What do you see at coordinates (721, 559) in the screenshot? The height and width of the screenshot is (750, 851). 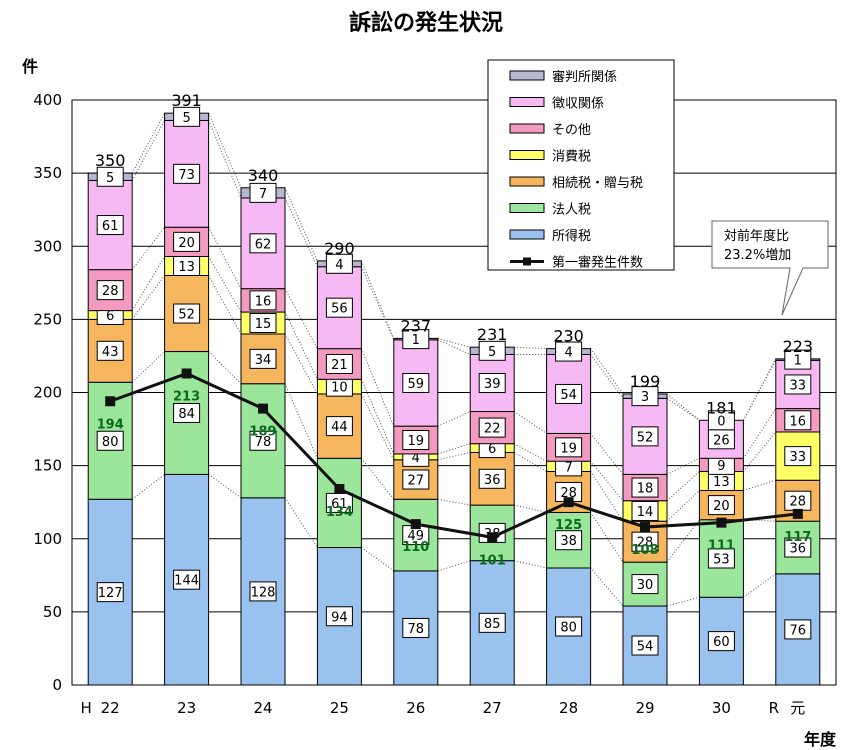 I see `bar-value-label: 53` at bounding box center [721, 559].